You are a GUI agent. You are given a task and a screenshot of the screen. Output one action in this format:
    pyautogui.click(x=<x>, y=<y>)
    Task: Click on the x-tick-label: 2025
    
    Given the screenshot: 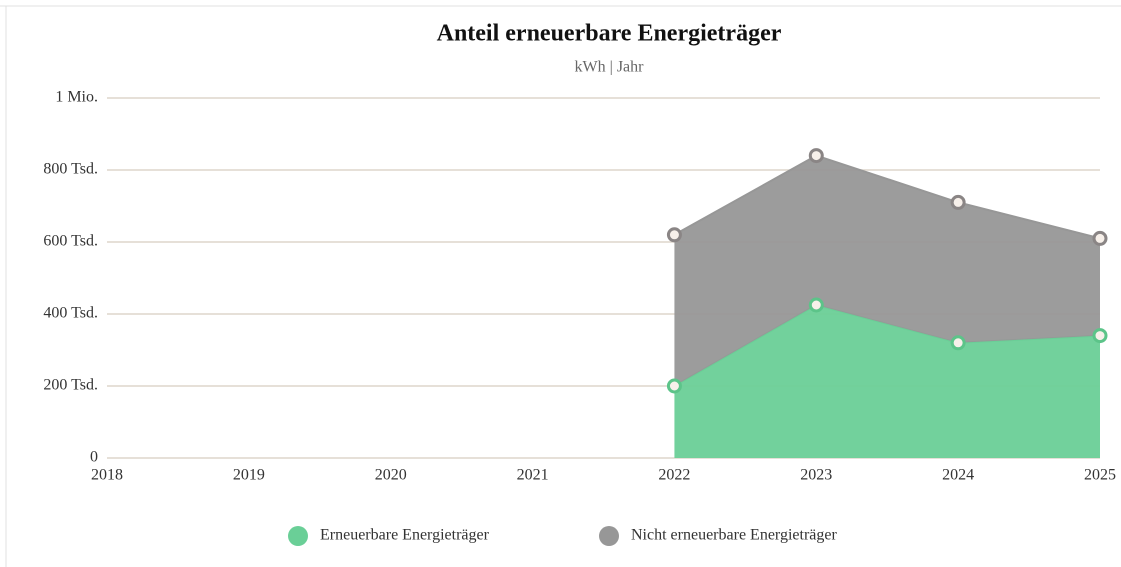 What is the action you would take?
    pyautogui.click(x=1100, y=475)
    